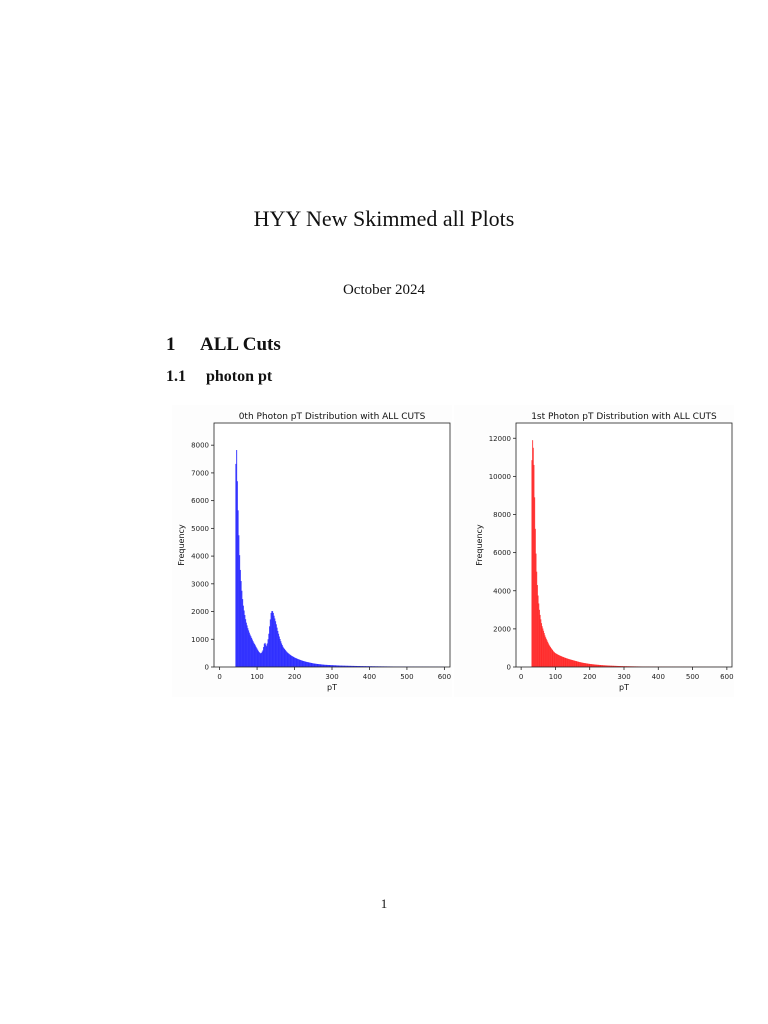 The image size is (768, 1024). I want to click on y-tick-label: 2000, so click(502, 629).